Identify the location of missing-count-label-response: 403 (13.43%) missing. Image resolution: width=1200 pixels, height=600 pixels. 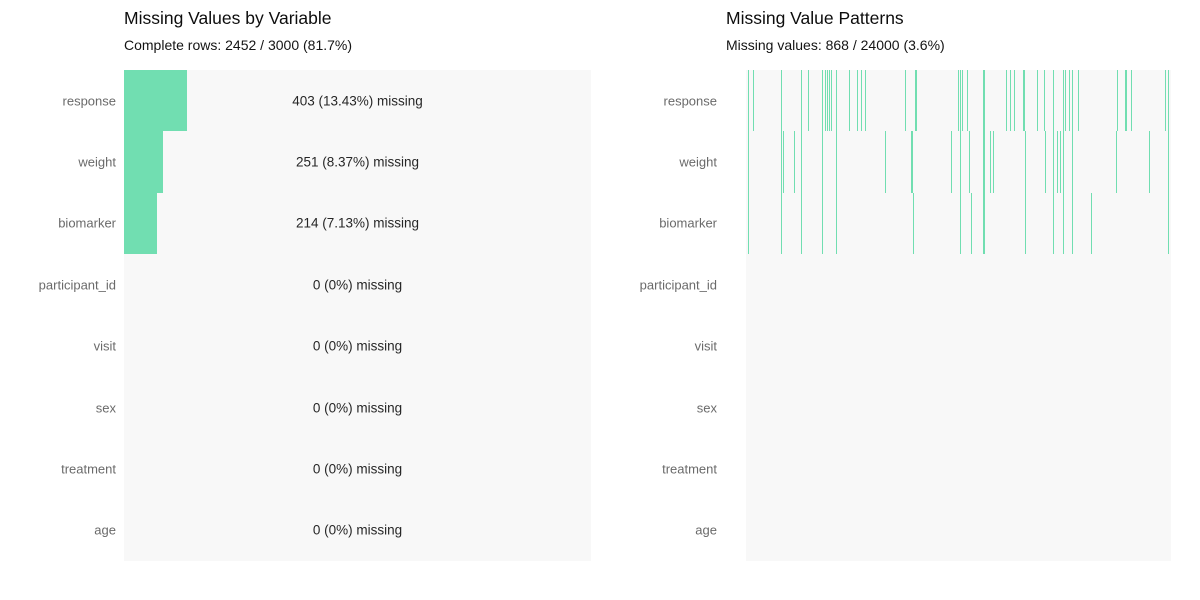
(357, 101).